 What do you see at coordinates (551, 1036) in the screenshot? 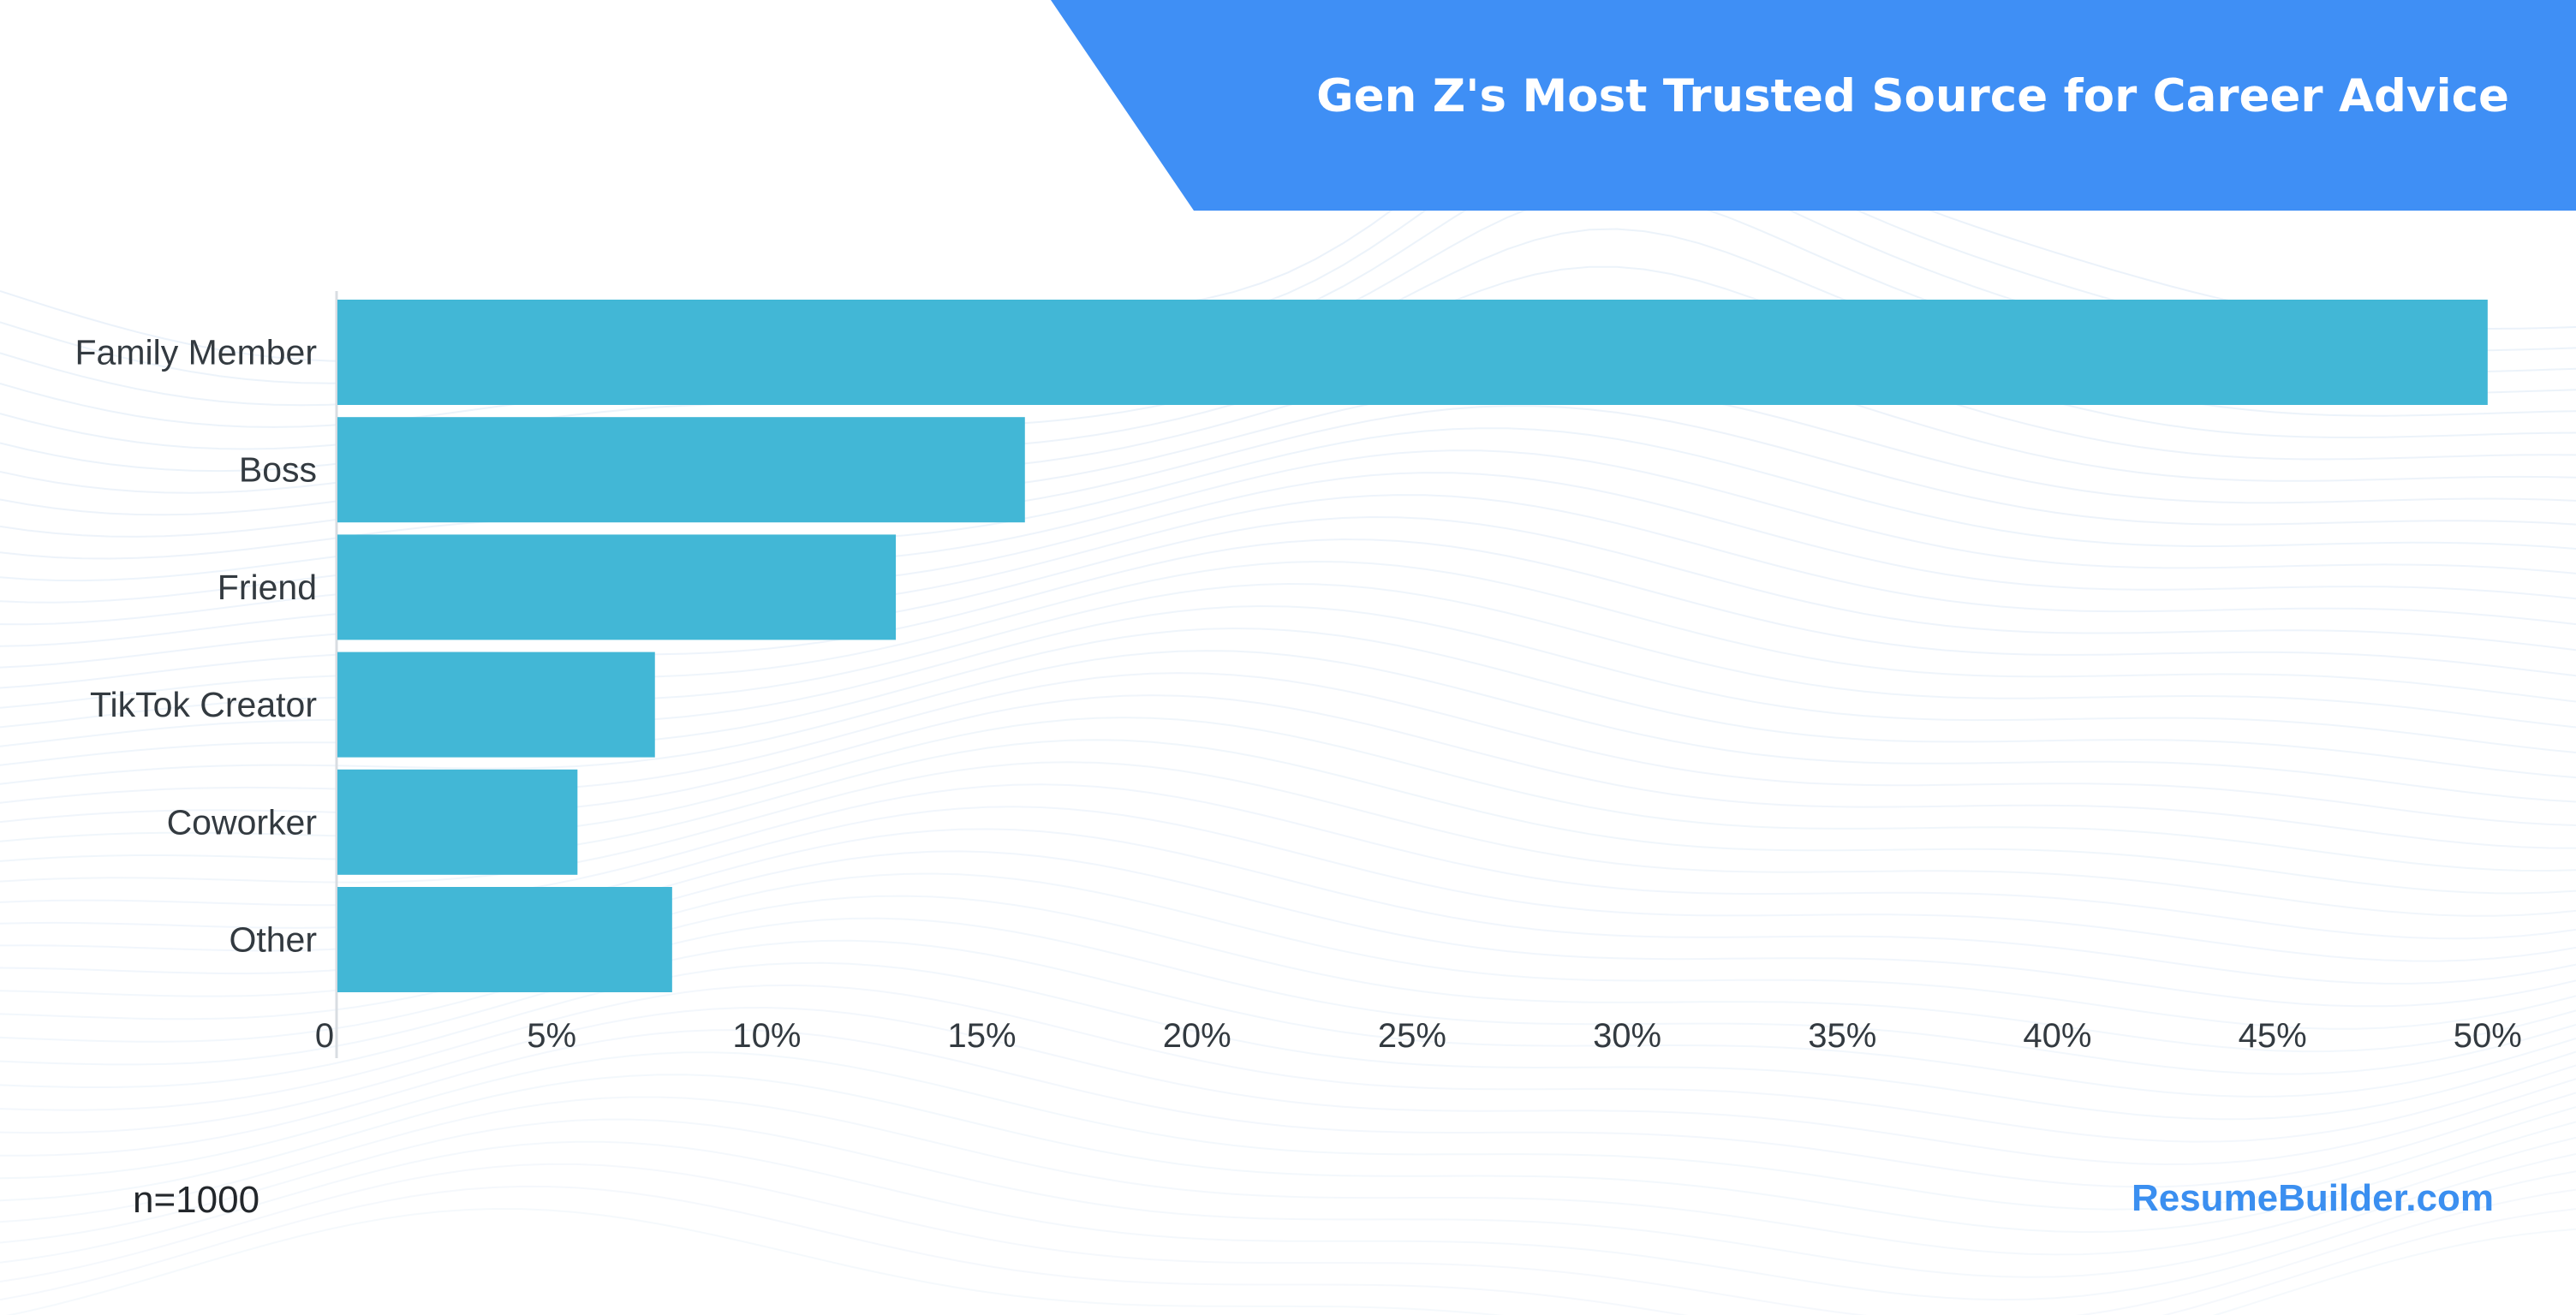
I see `x-tick-label: 5%` at bounding box center [551, 1036].